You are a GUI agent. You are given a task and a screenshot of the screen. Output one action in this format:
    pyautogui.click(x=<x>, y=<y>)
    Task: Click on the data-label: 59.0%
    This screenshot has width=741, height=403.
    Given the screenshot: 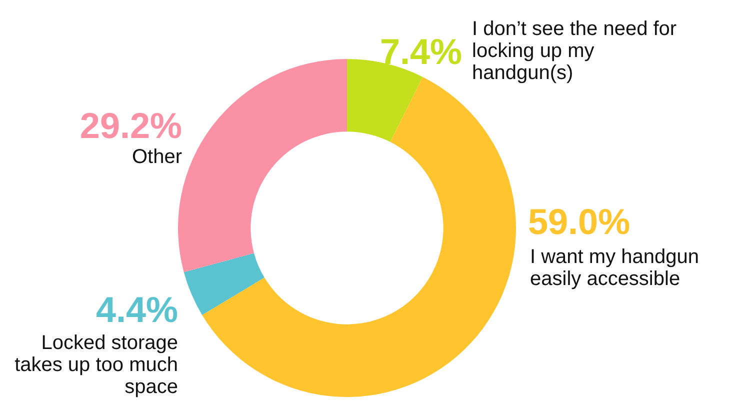 What is the action you would take?
    pyautogui.click(x=579, y=221)
    